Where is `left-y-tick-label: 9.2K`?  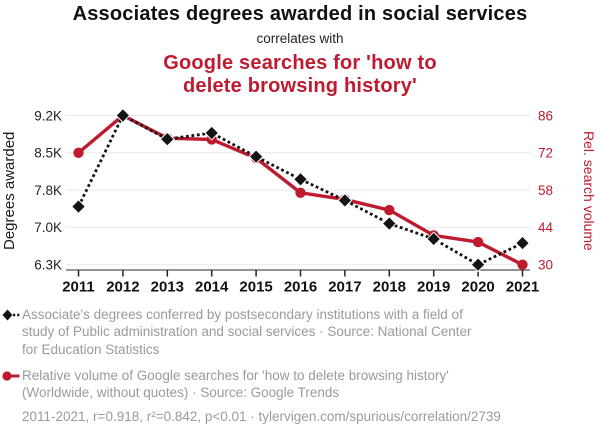 left-y-tick-label: 9.2K is located at coordinates (48, 115).